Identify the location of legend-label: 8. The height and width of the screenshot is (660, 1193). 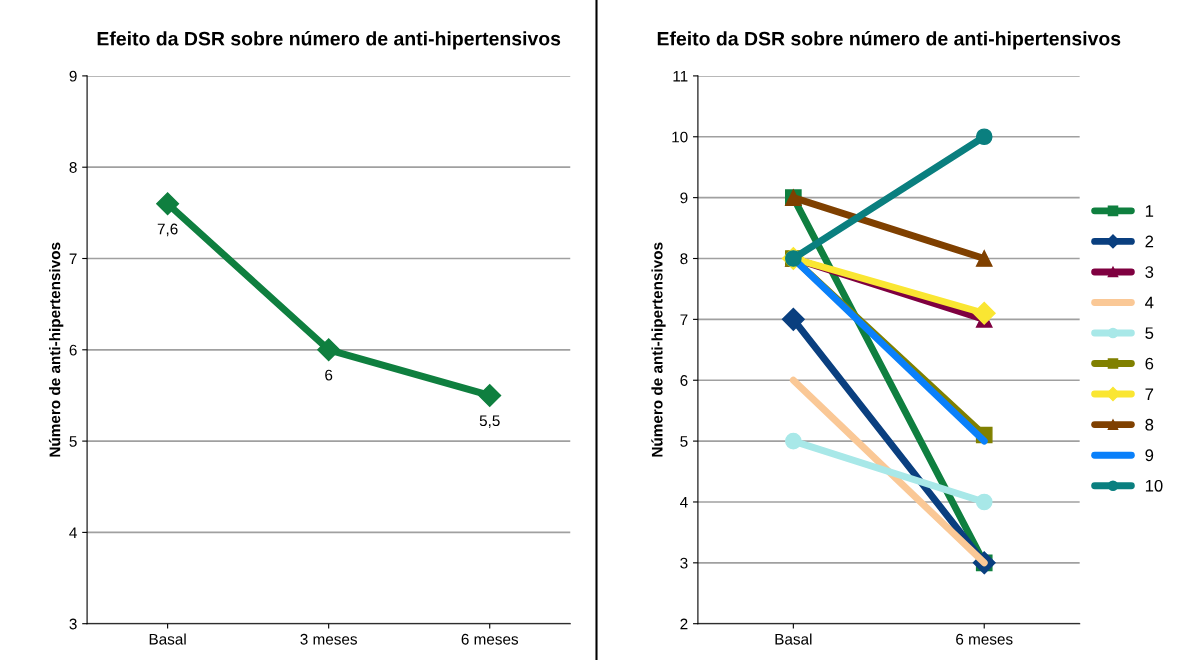
(1149, 424).